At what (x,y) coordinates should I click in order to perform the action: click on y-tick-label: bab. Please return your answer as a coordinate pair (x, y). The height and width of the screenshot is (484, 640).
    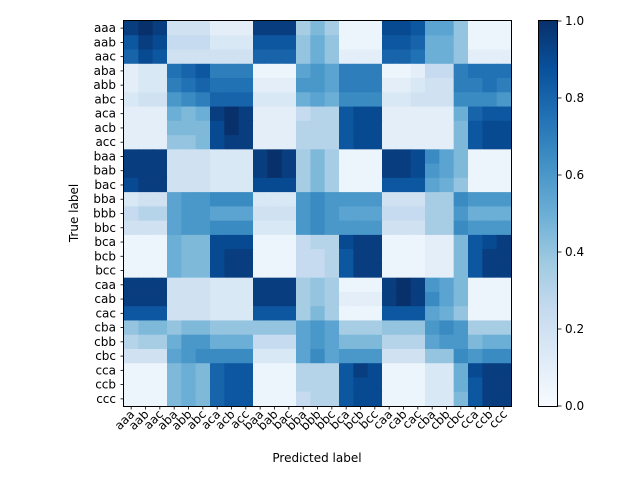
    Looking at the image, I should click on (104, 171).